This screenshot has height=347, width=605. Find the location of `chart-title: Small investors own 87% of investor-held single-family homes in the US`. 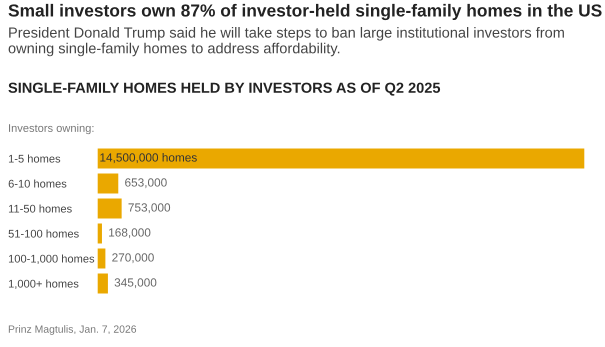

chart-title: Small investors own 87% of investor-held single-family homes in the US is located at coordinates (305, 12).